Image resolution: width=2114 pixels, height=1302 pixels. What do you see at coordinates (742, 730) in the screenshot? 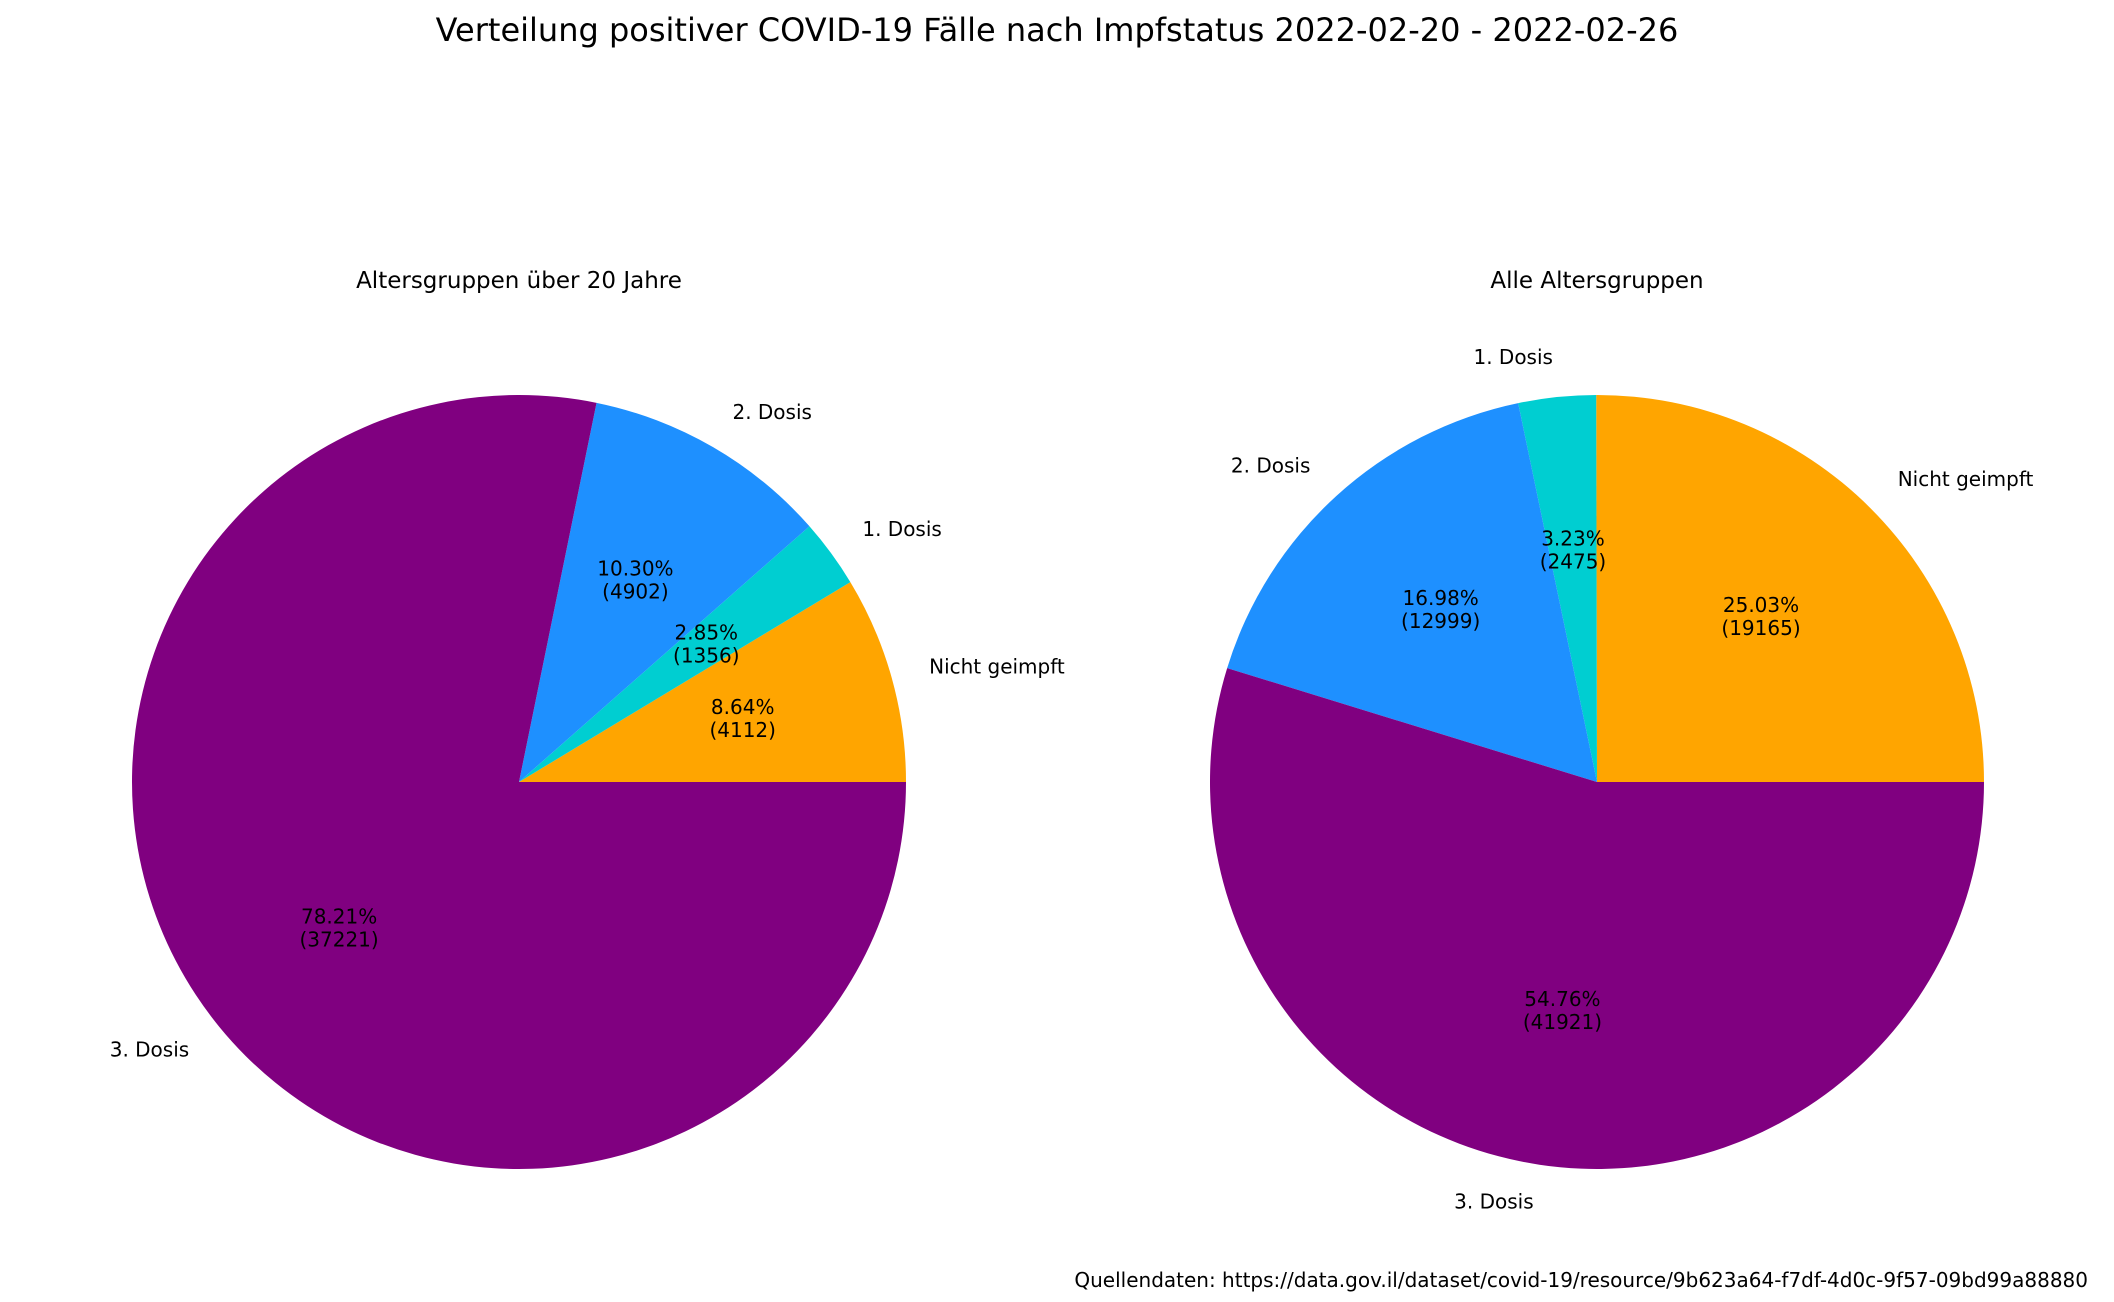
I see `pie-left-count-nicht-geimpft: (4112)` at bounding box center [742, 730].